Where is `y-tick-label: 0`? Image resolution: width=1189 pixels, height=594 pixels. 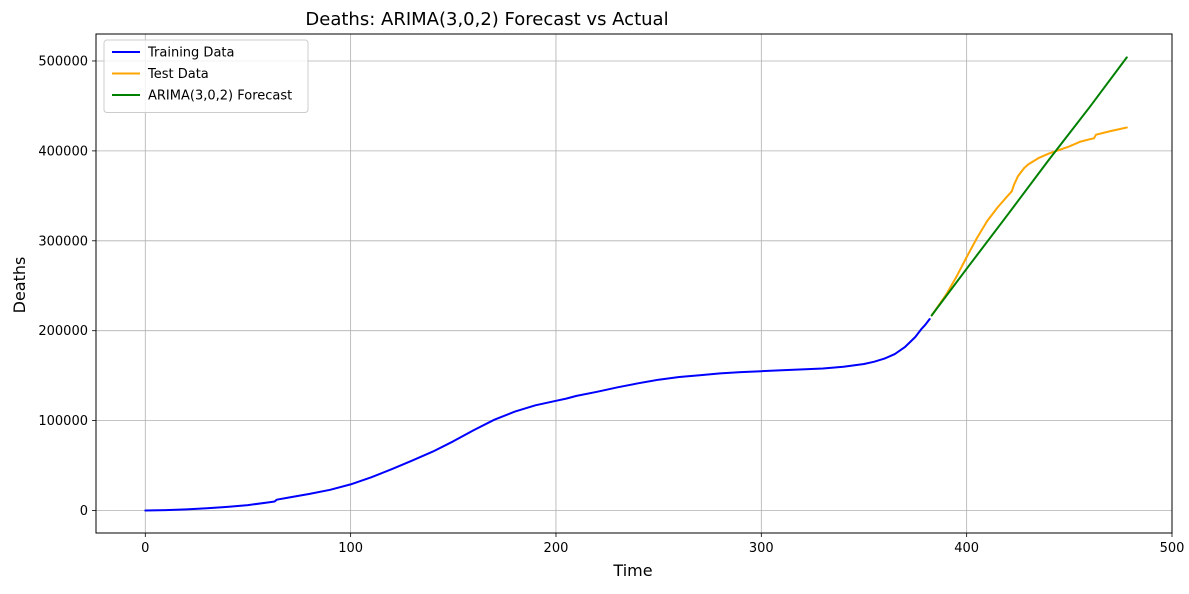 y-tick-label: 0 is located at coordinates (84, 511).